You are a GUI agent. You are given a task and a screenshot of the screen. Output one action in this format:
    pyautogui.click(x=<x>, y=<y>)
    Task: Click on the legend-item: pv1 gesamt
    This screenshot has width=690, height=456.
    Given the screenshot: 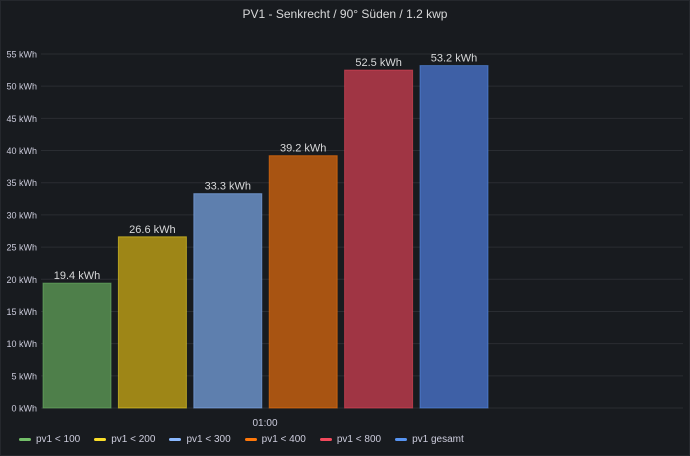 What is the action you would take?
    pyautogui.click(x=429, y=439)
    